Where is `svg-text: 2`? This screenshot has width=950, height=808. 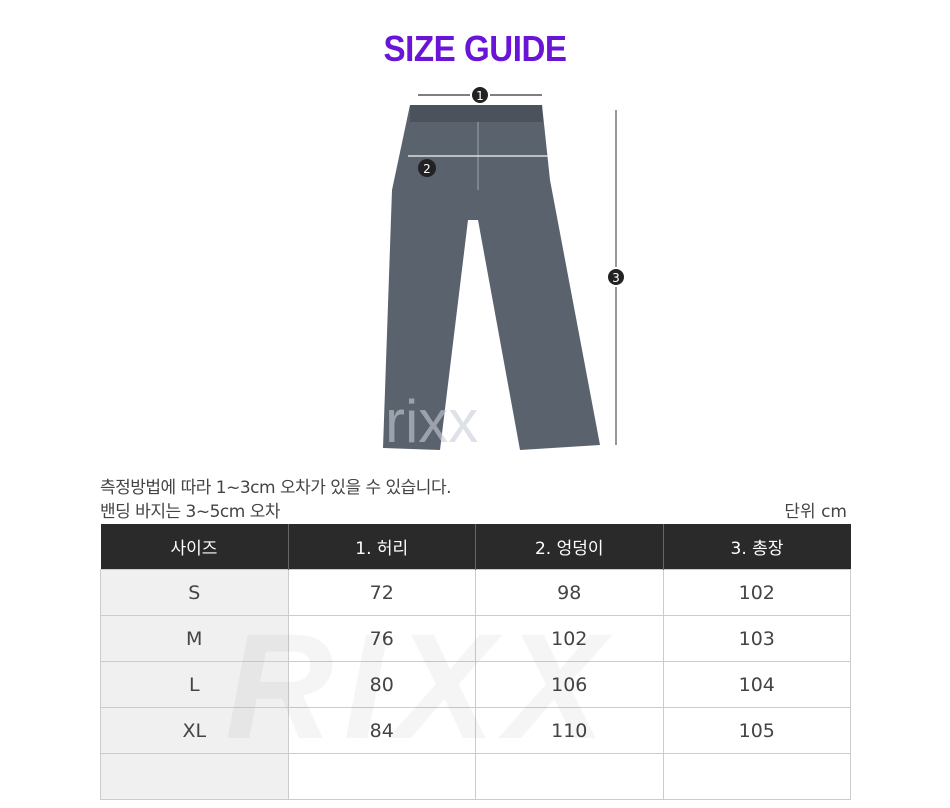
svg-text: 2 is located at coordinates (427, 169).